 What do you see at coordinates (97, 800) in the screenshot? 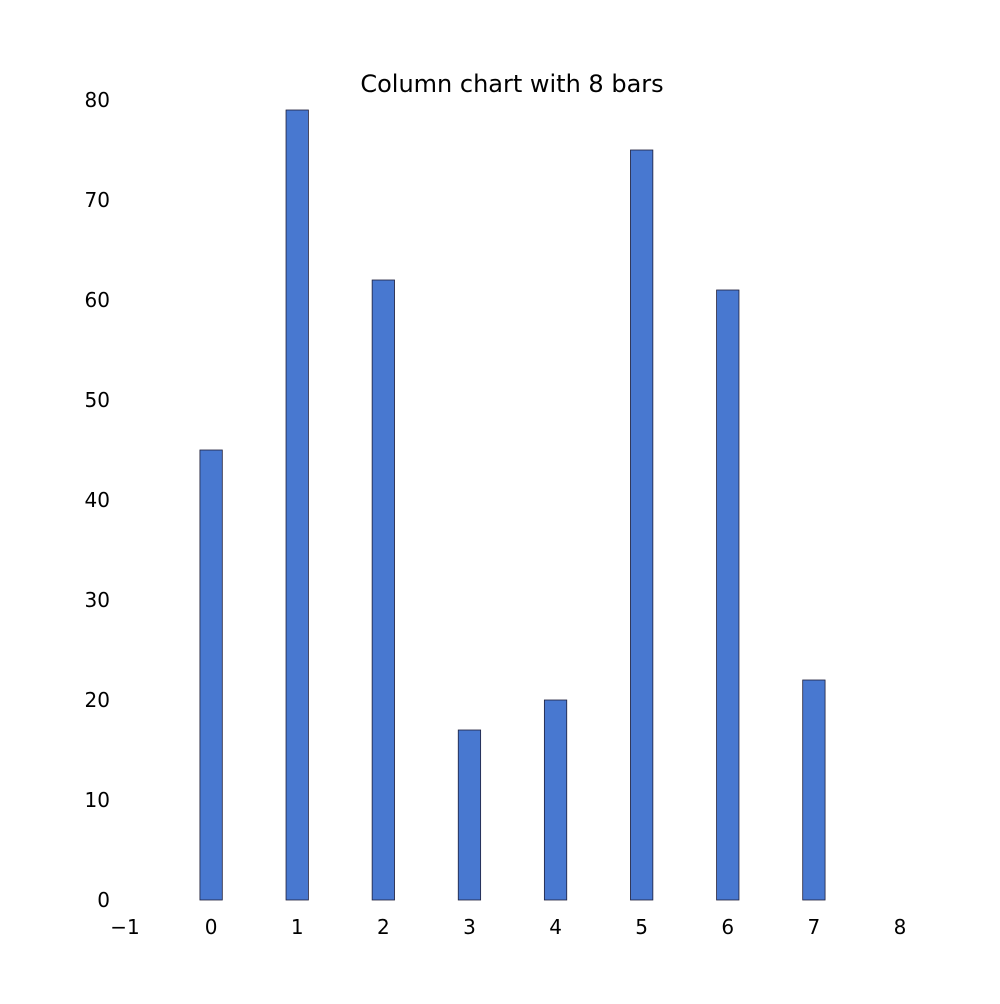
I see `y-tick-label: 10` at bounding box center [97, 800].